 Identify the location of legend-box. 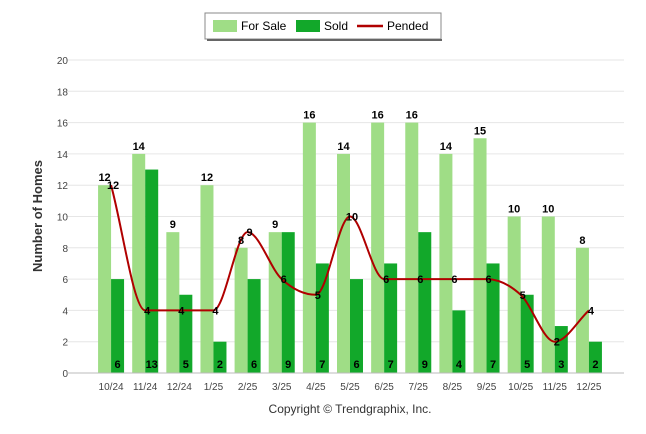
(323, 26).